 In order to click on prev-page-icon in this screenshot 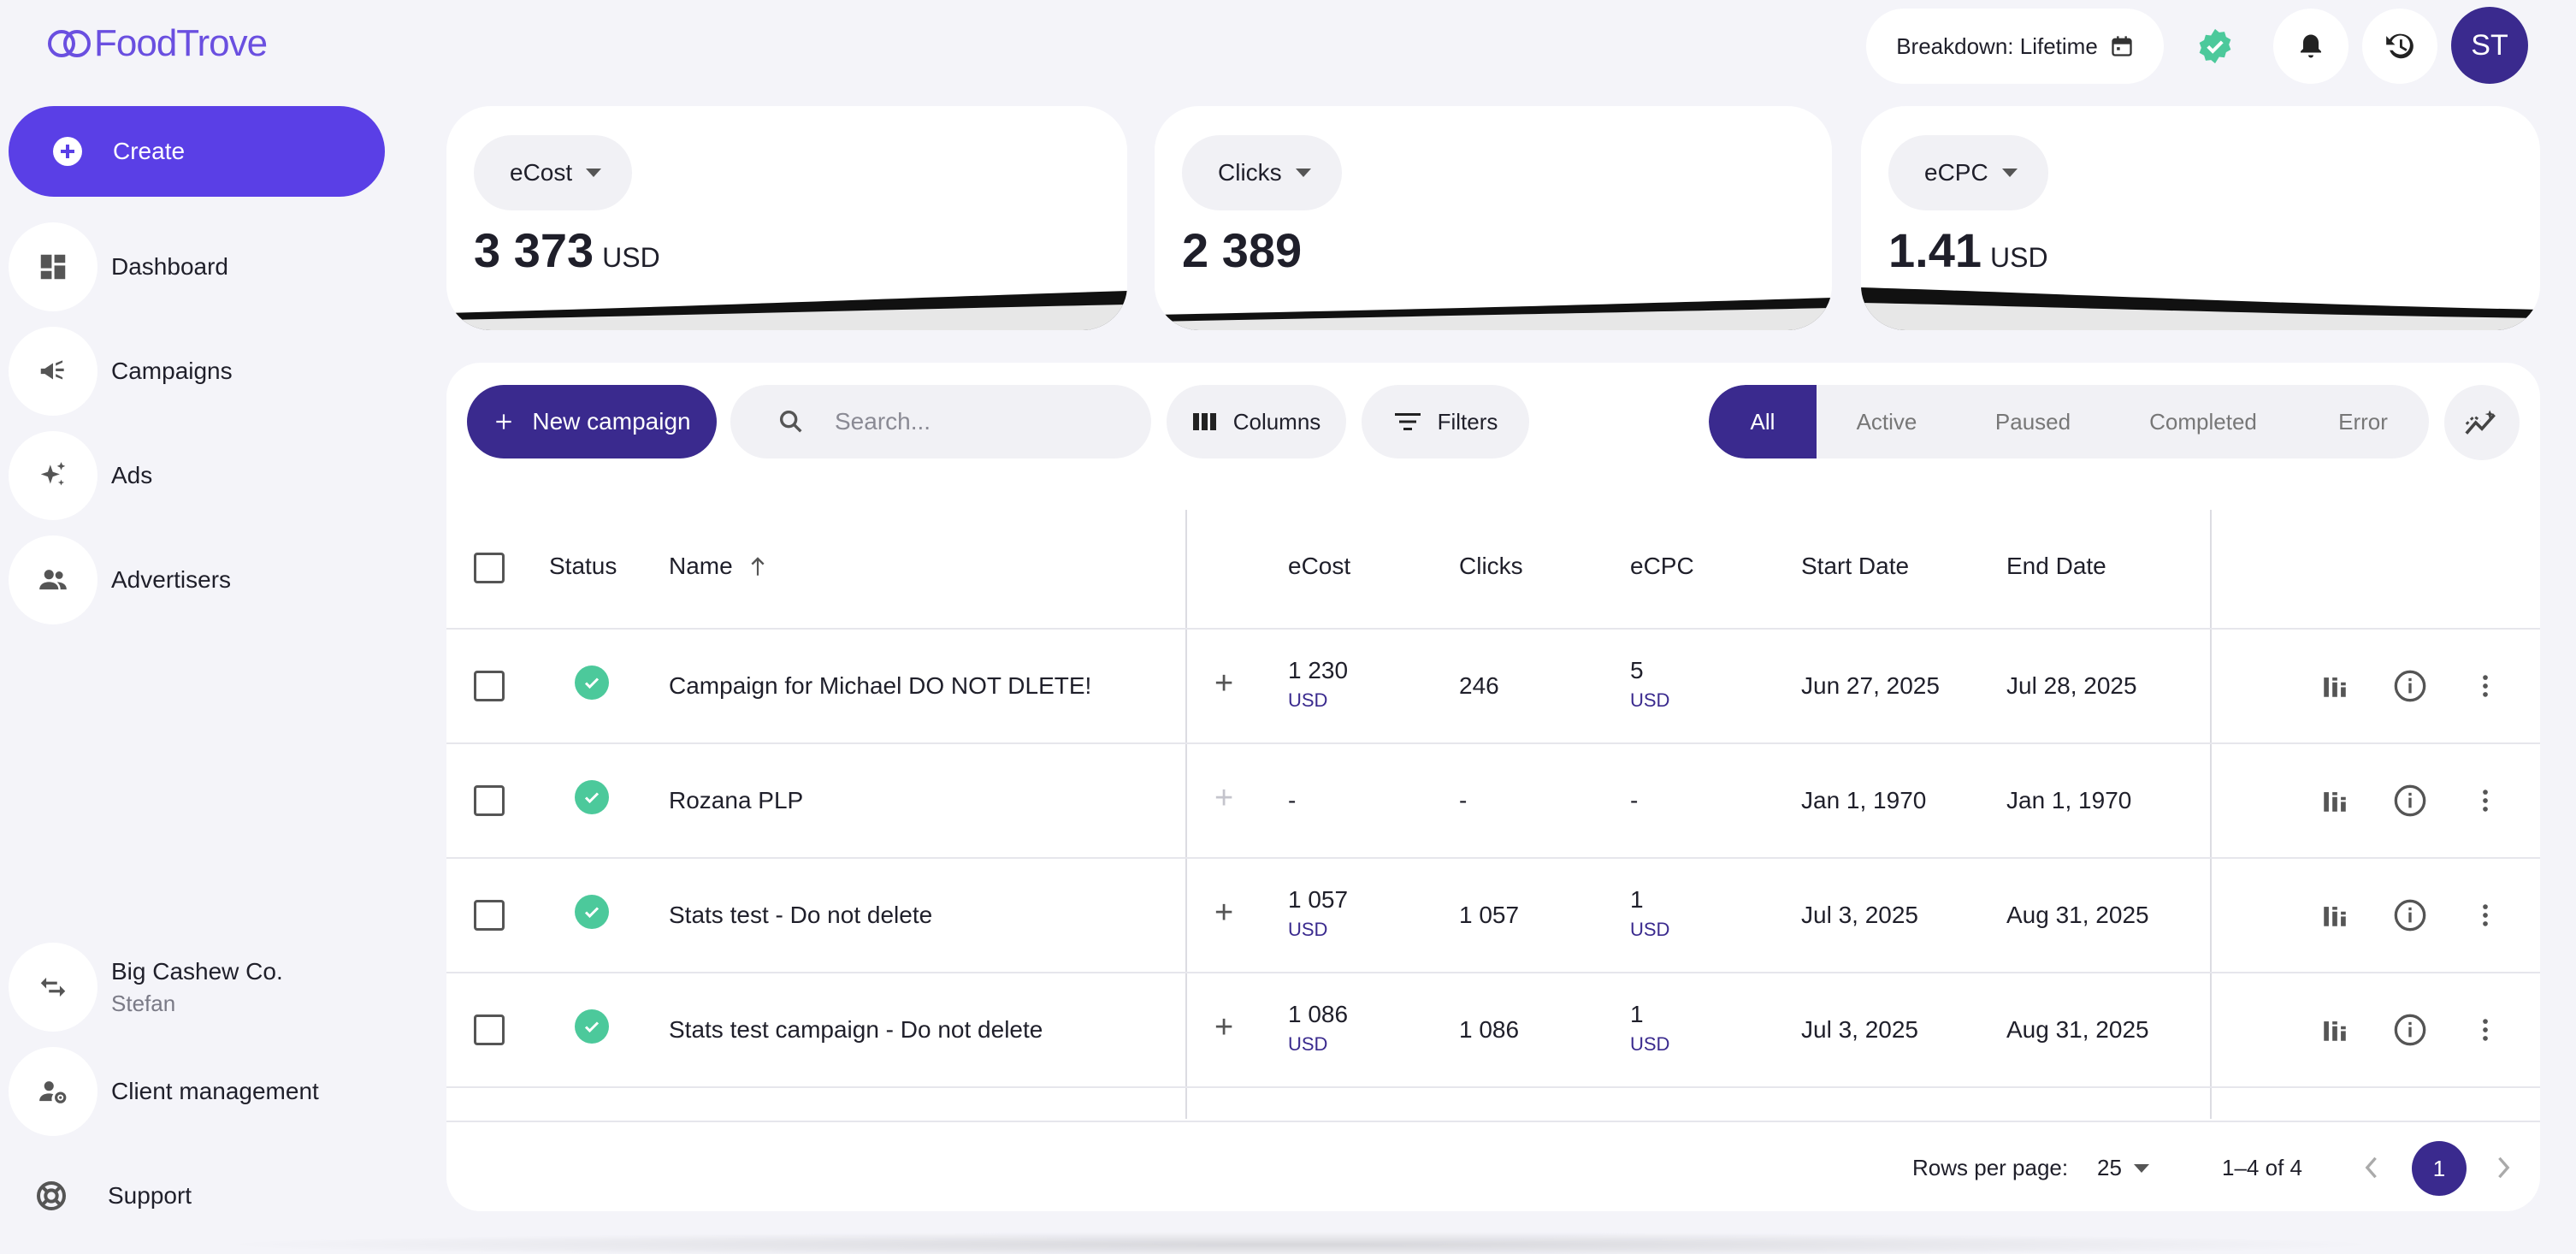, I will do `click(2372, 1167)`.